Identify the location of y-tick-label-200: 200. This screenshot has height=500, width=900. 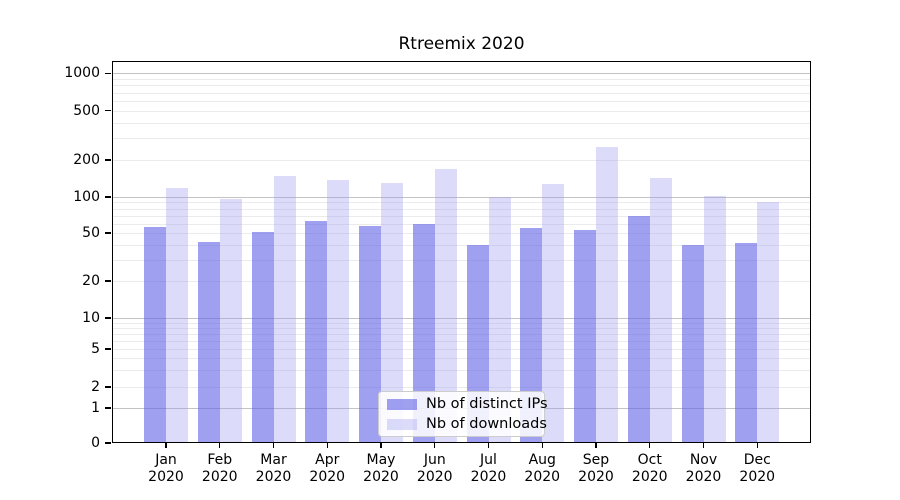
(86, 160).